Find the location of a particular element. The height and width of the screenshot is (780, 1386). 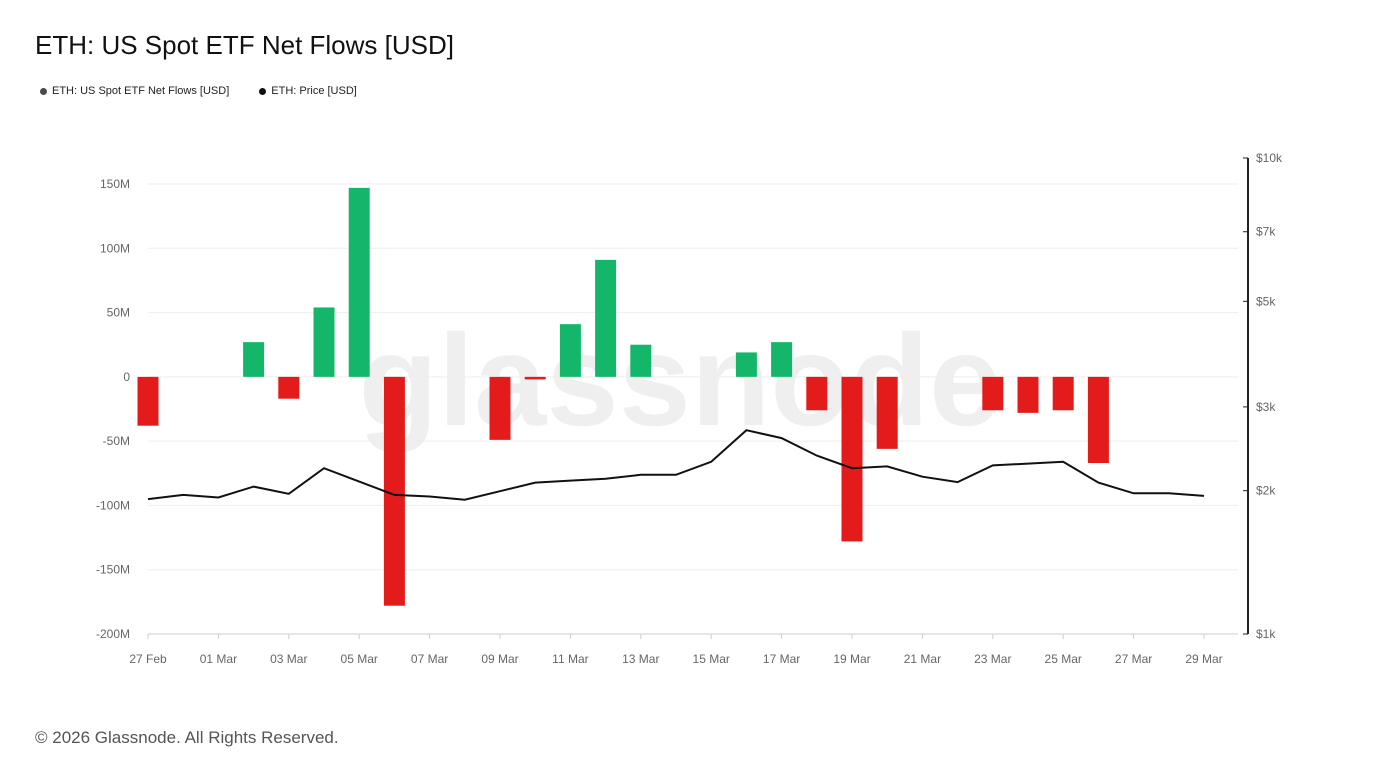

y-tick-label: 100M is located at coordinates (115, 248).